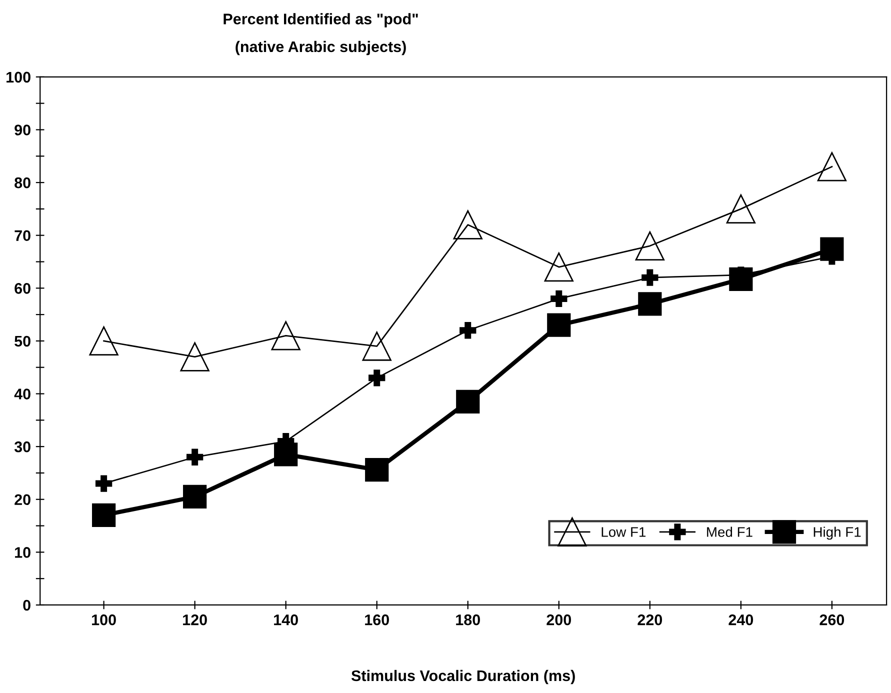  What do you see at coordinates (468, 620) in the screenshot?
I see `x-tick-label: 180` at bounding box center [468, 620].